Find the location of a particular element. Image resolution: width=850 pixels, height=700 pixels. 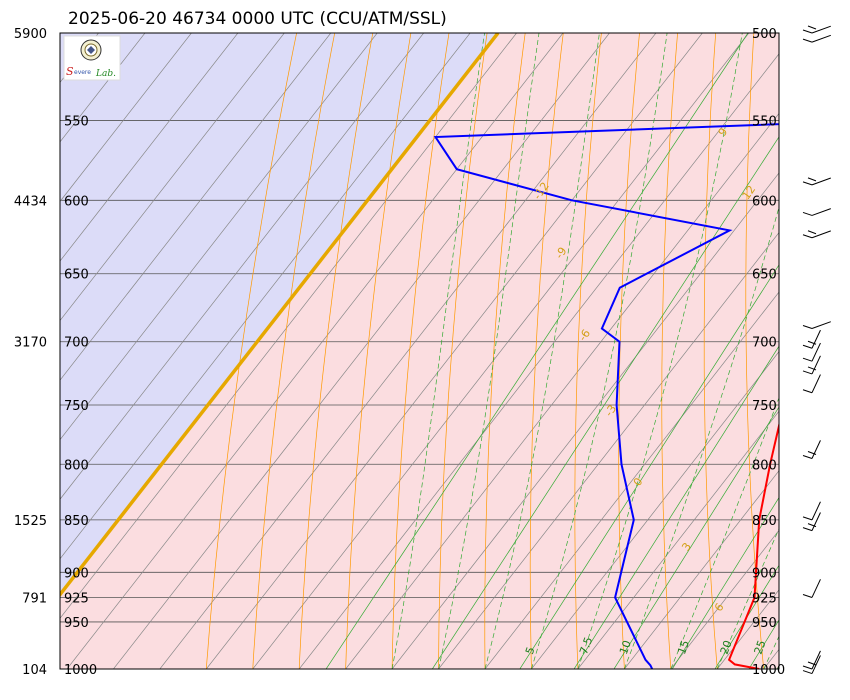

pressure-label-left: 900 is located at coordinates (76, 573).